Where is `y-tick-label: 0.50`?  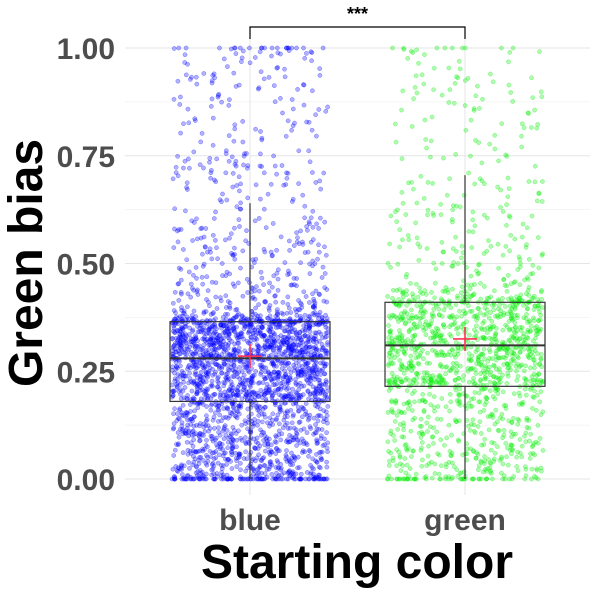 y-tick-label: 0.50 is located at coordinates (86, 265).